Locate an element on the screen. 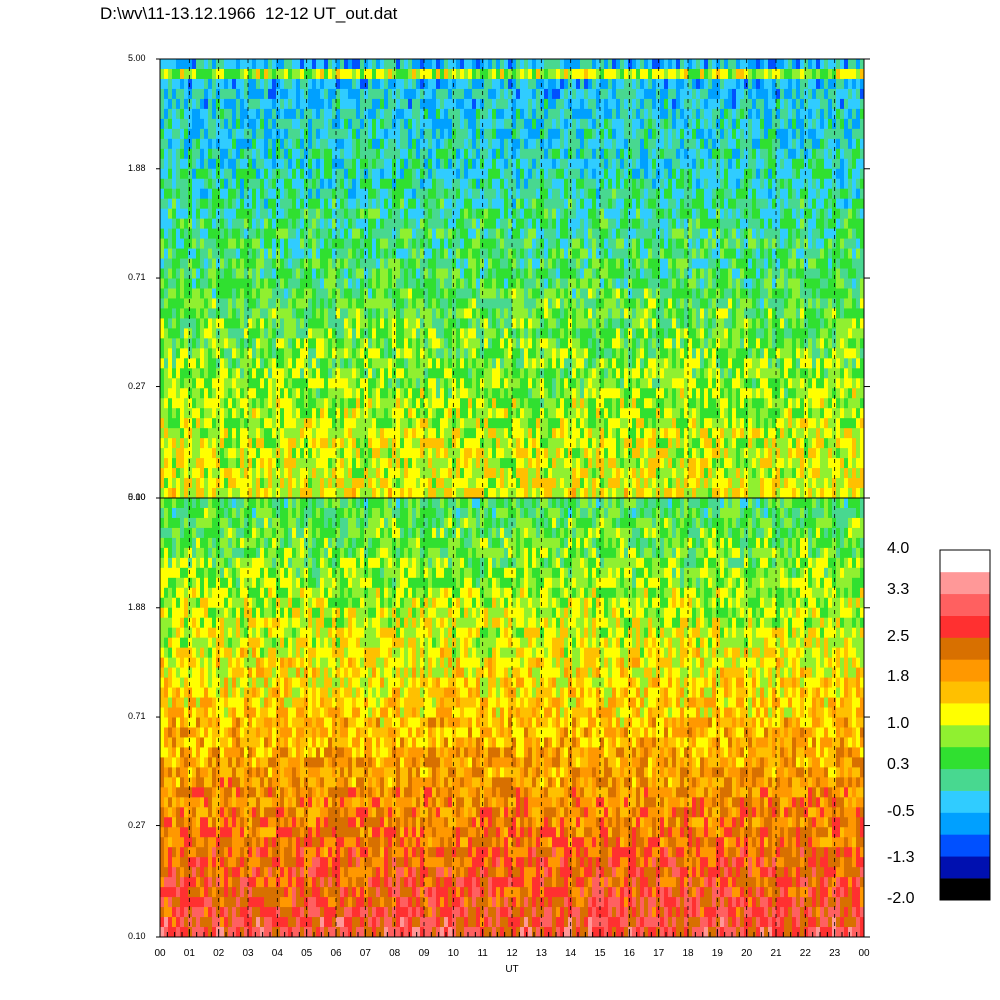 The image size is (1000, 1000). colorbar-label: -1.3 is located at coordinates (901, 858).